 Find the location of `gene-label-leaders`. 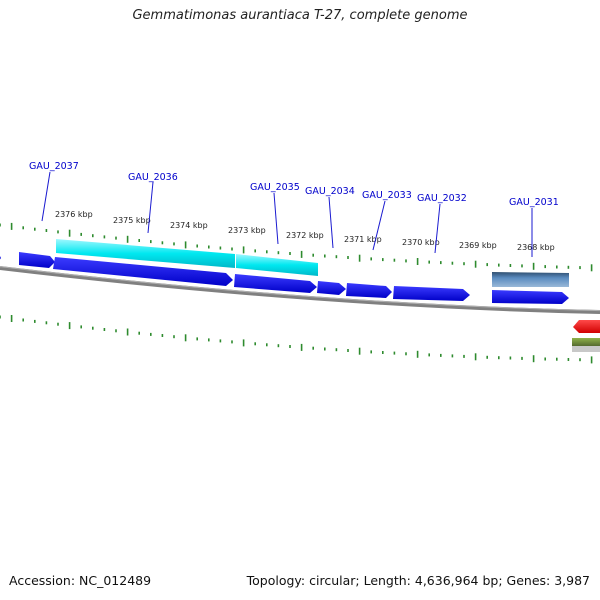

gene-label-leaders is located at coordinates (287, 214).